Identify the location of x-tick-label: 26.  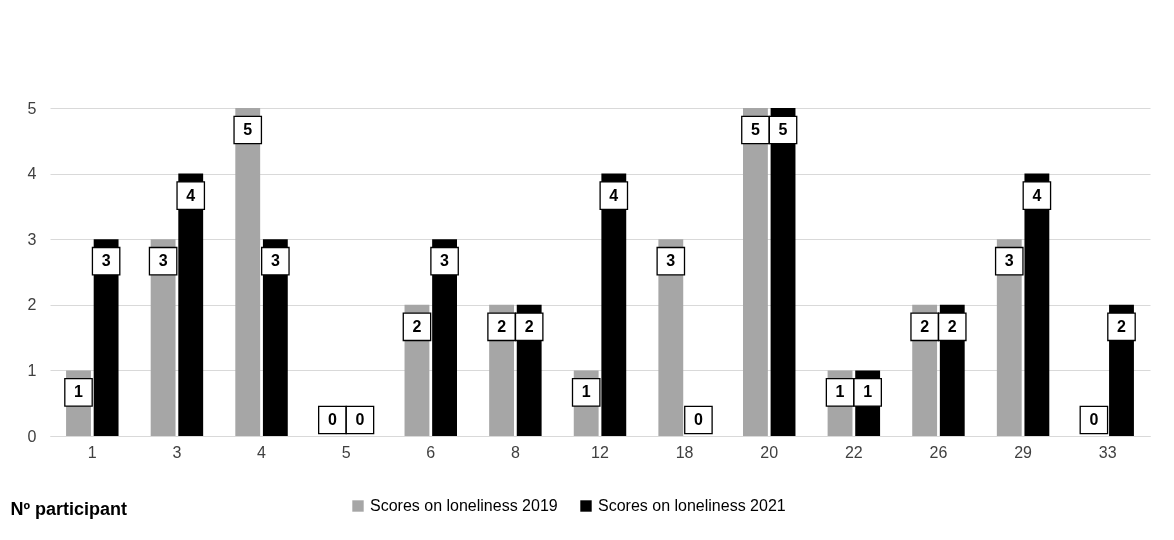
(938, 452).